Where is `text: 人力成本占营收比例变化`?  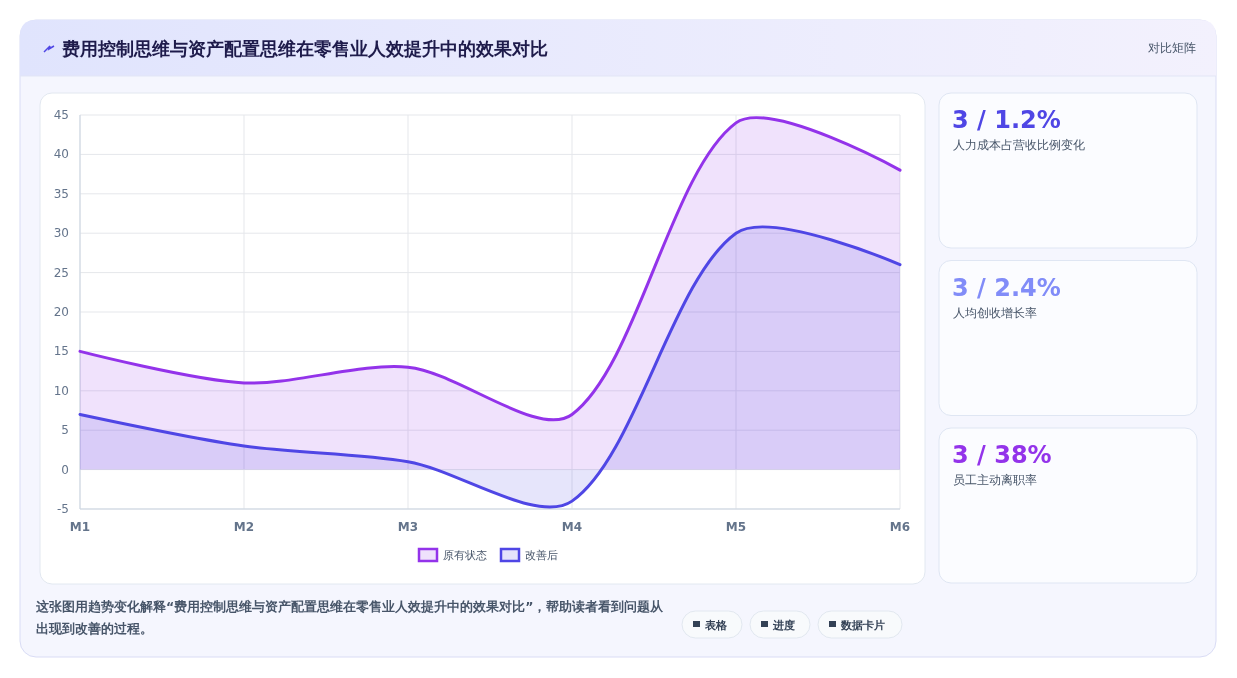
text: 人力成本占营收比例变化 is located at coordinates (1019, 145).